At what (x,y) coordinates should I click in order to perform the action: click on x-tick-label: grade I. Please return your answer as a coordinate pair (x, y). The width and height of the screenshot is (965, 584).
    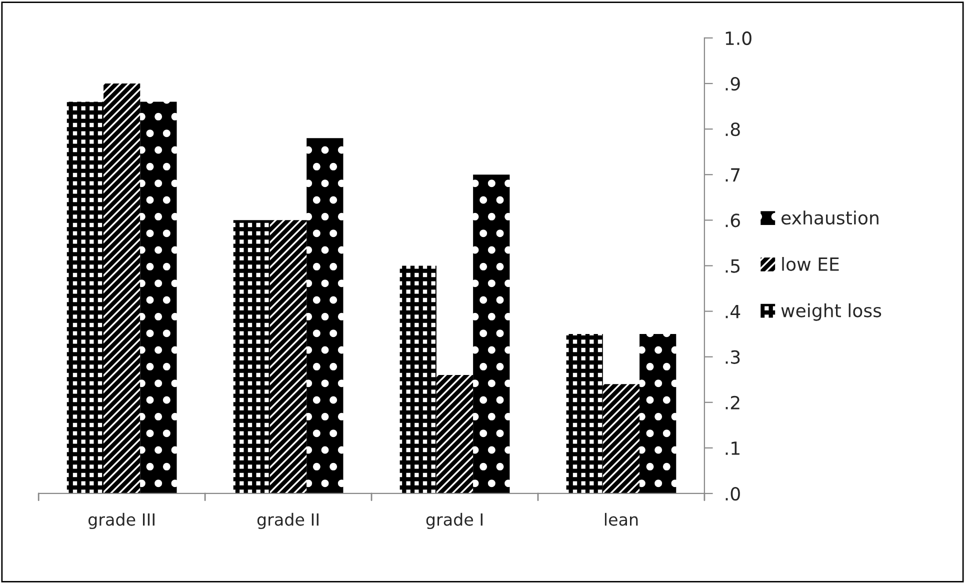
    Looking at the image, I should click on (454, 521).